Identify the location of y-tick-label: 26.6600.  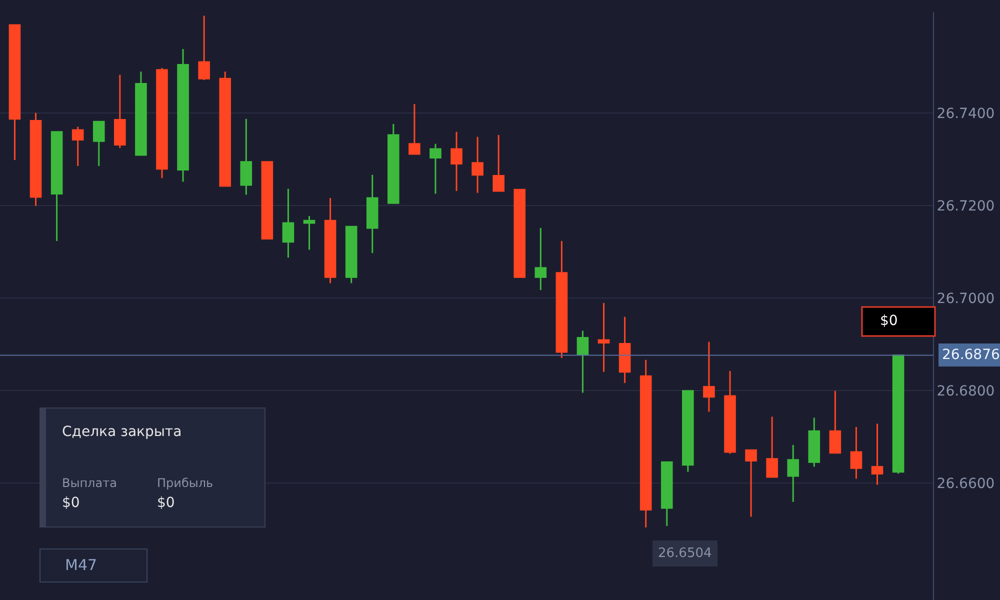
(965, 484).